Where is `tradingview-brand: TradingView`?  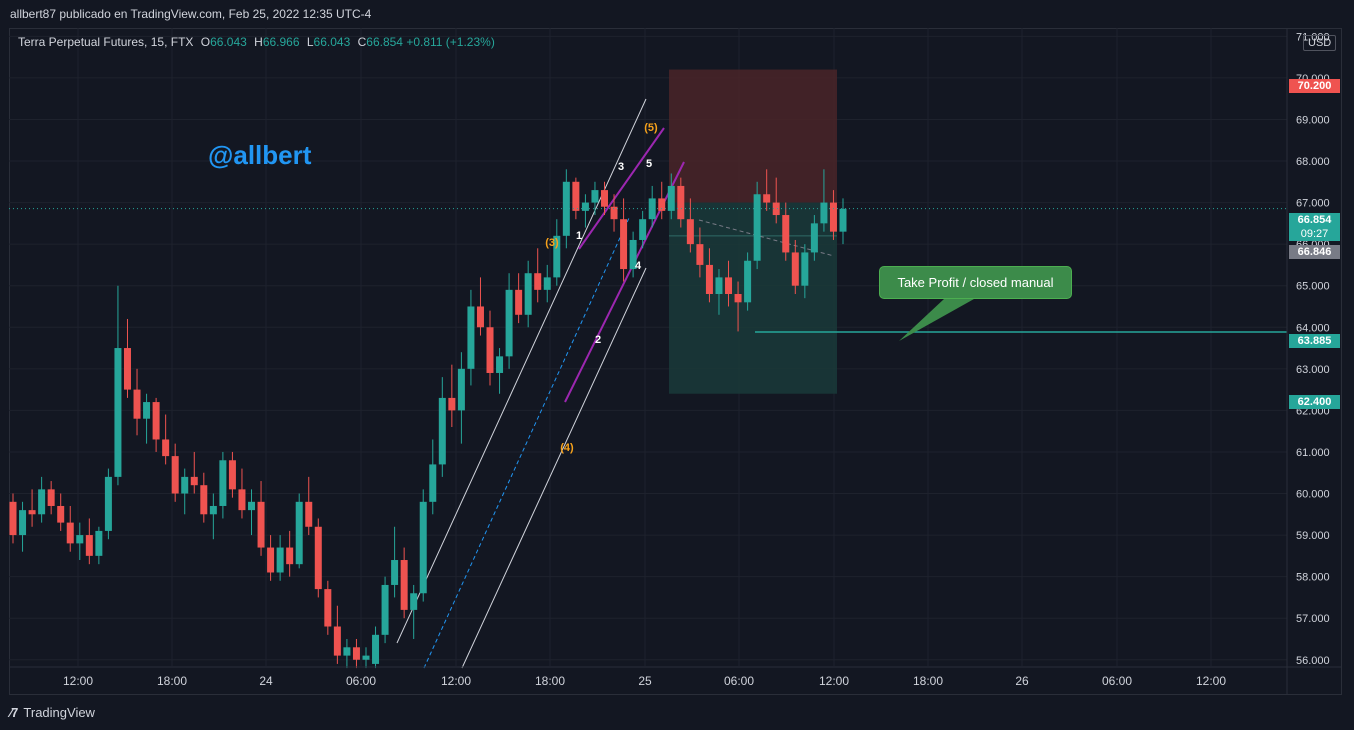 tradingview-brand: TradingView is located at coordinates (59, 712).